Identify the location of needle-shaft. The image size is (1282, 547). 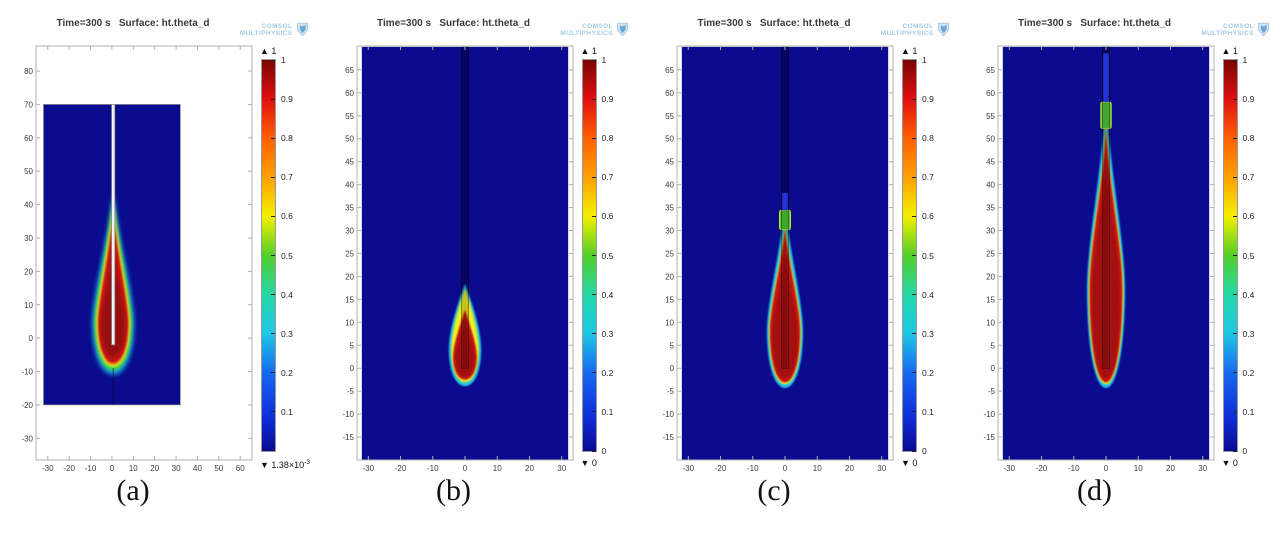
(1105, 50).